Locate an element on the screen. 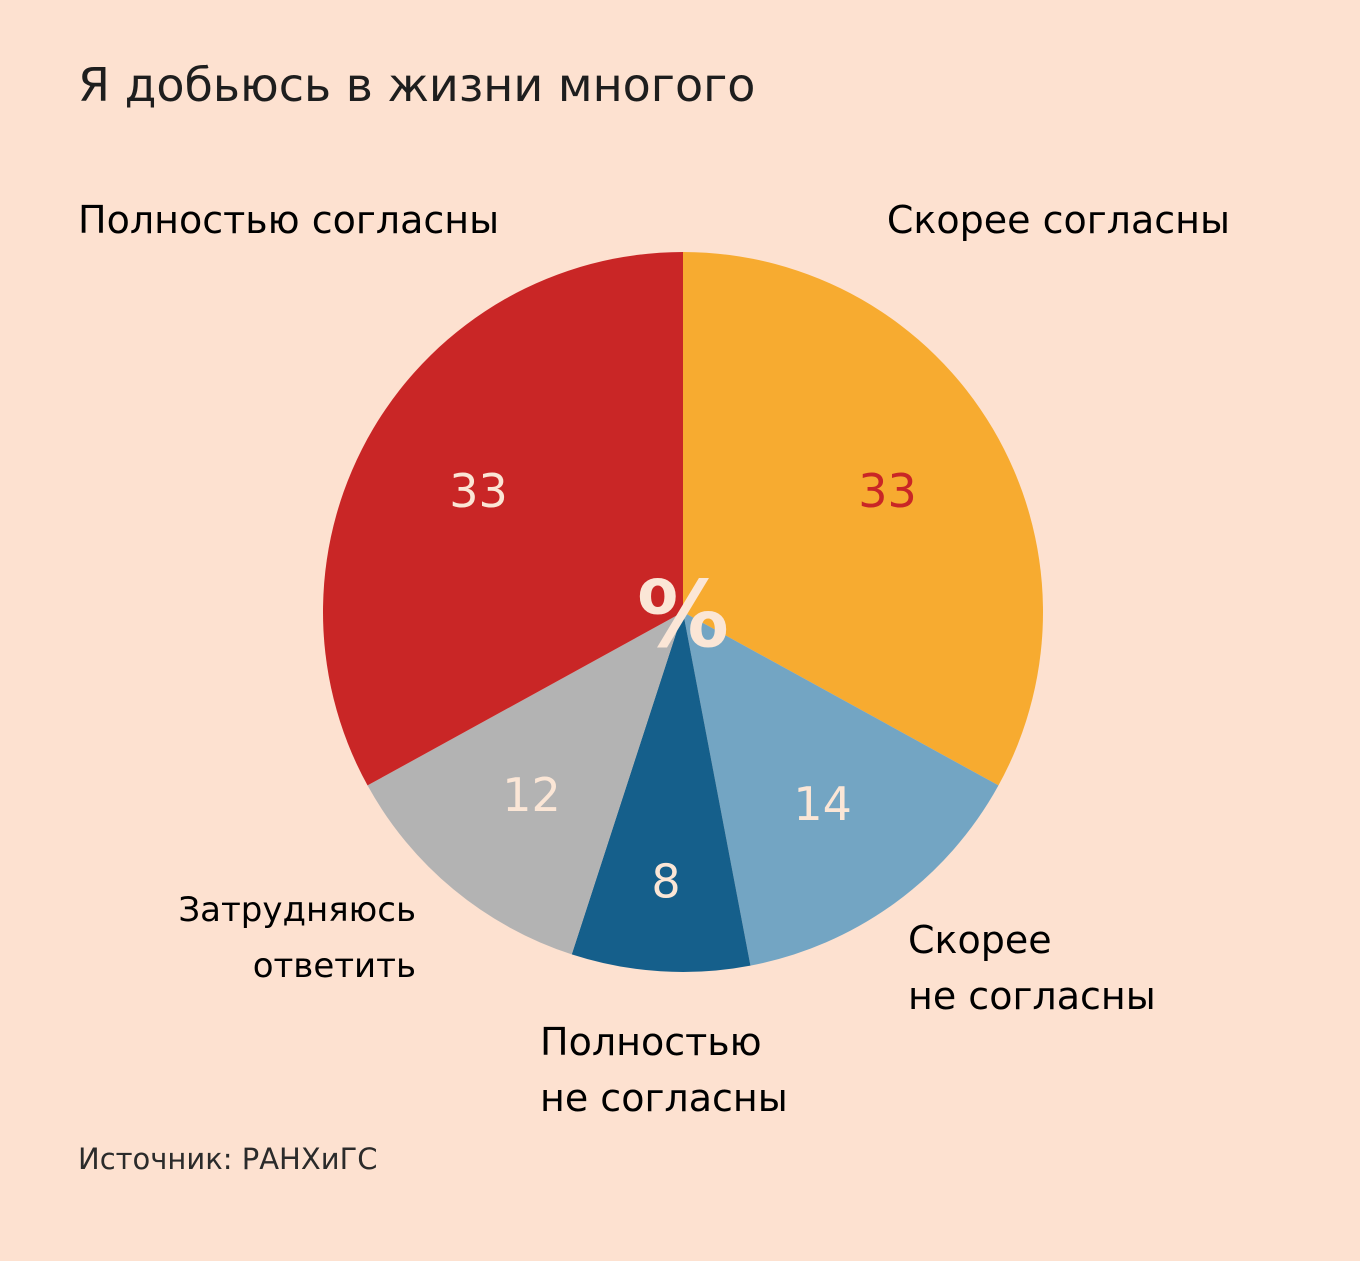 This screenshot has height=1261, width=1360. label-fully-agree: Полностью согласны is located at coordinates (289, 220).